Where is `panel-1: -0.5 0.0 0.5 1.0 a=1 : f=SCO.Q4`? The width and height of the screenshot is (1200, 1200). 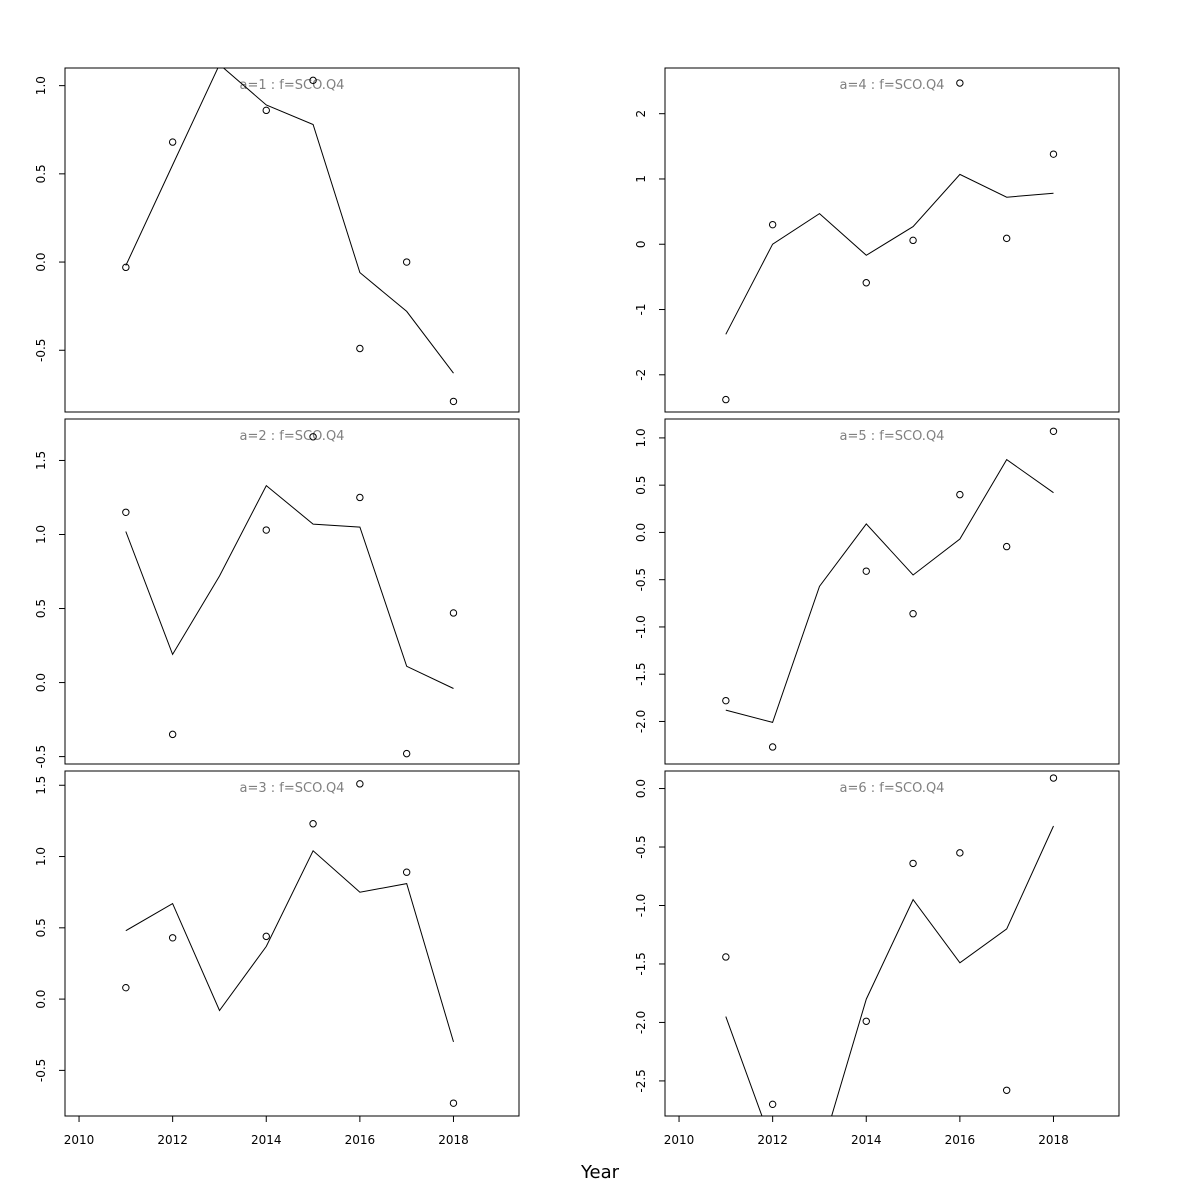
panel-1: -0.5 0.0 0.5 1.0 a=1 : f=SCO.Q4 is located at coordinates (277, 240).